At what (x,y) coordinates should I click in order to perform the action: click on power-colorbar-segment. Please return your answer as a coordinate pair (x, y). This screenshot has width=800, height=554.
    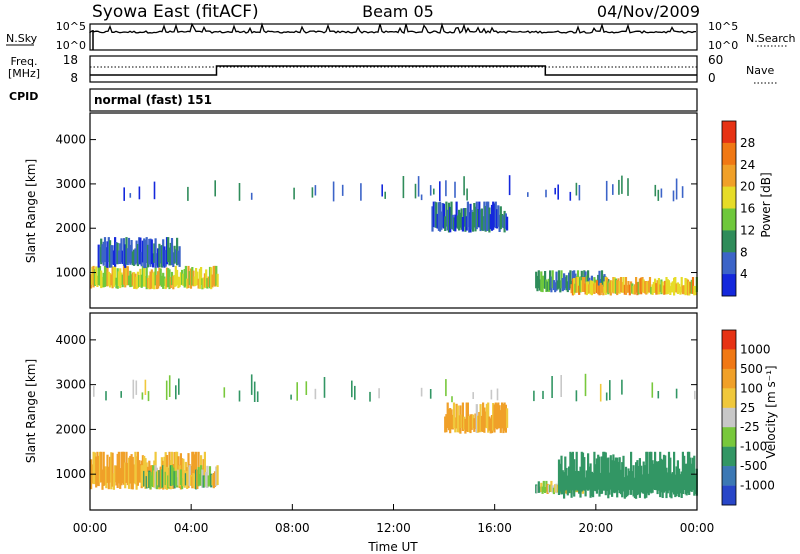
    Looking at the image, I should click on (729, 285).